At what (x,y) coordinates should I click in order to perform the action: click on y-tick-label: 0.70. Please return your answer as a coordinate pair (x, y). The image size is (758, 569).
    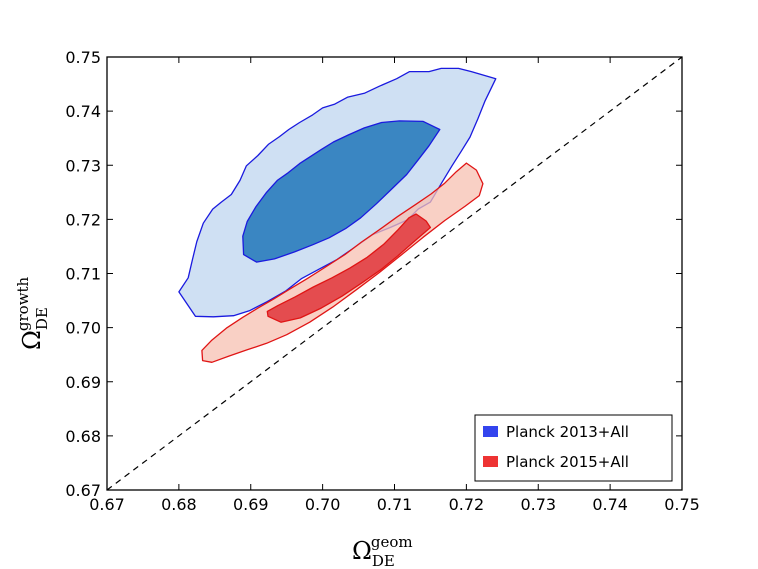
    Looking at the image, I should click on (83, 328).